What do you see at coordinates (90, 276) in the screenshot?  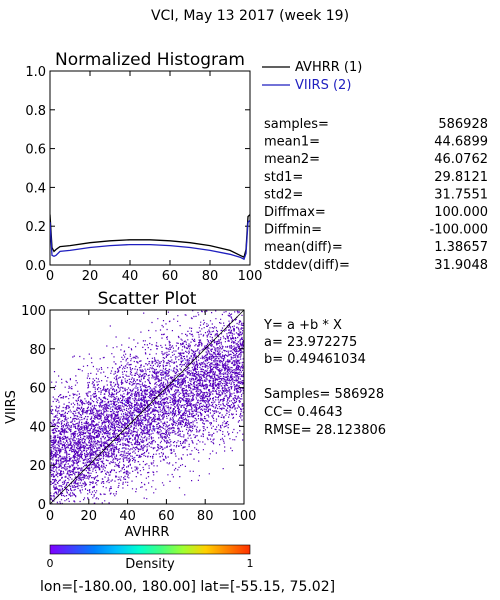 I see `hist-x-tick-label: 20` at bounding box center [90, 276].